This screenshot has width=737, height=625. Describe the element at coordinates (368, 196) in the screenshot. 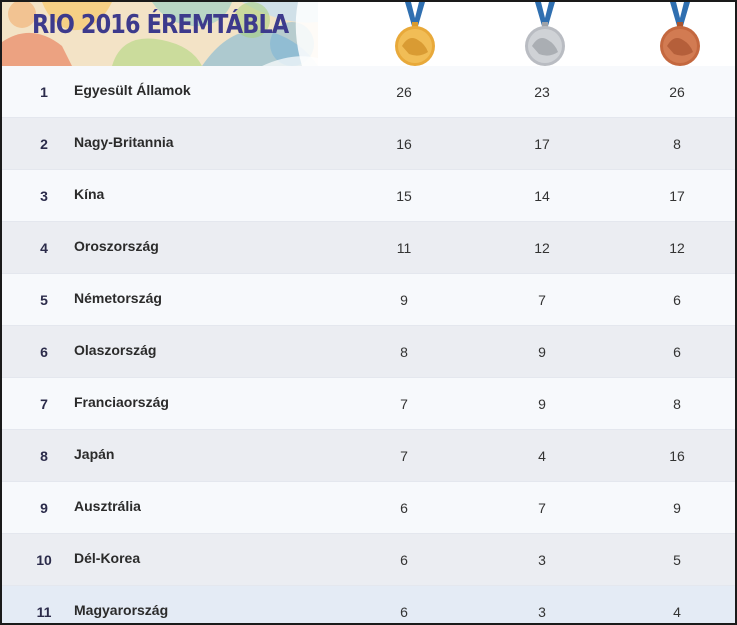

I see `table-row: 3 Kína 15 14 17` at that location.